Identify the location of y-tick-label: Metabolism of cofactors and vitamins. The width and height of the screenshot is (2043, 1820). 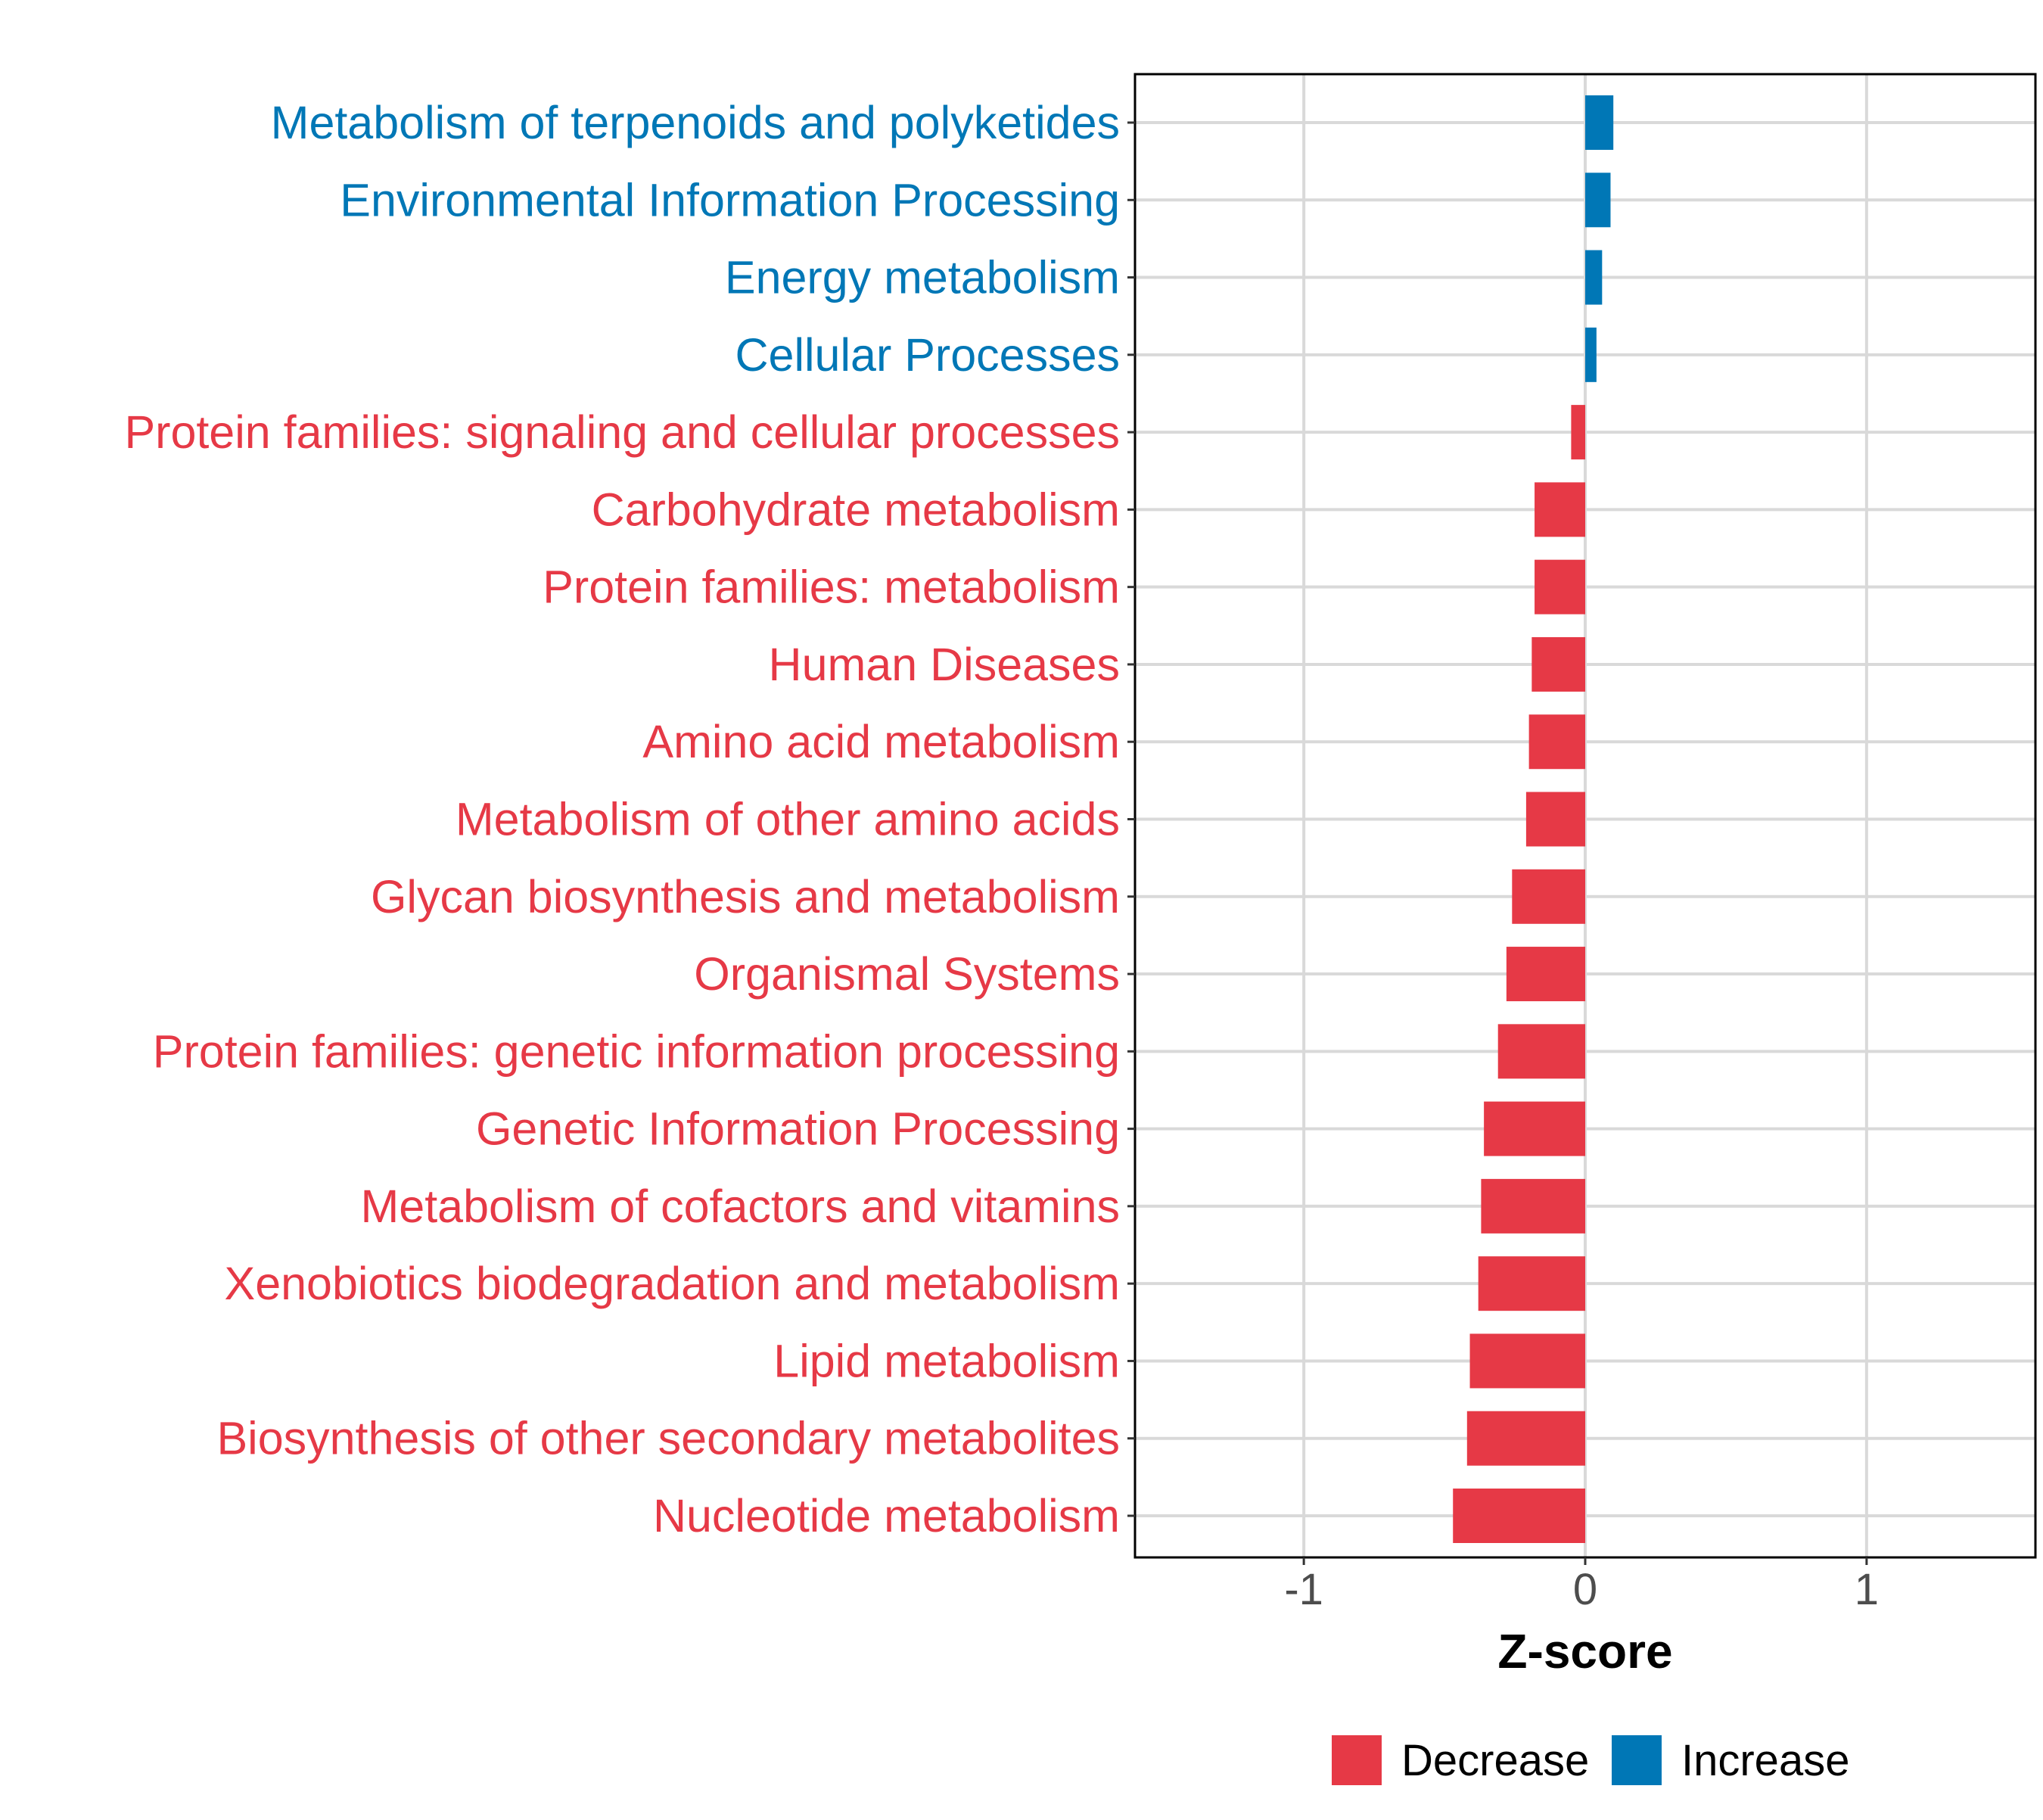
(740, 1206).